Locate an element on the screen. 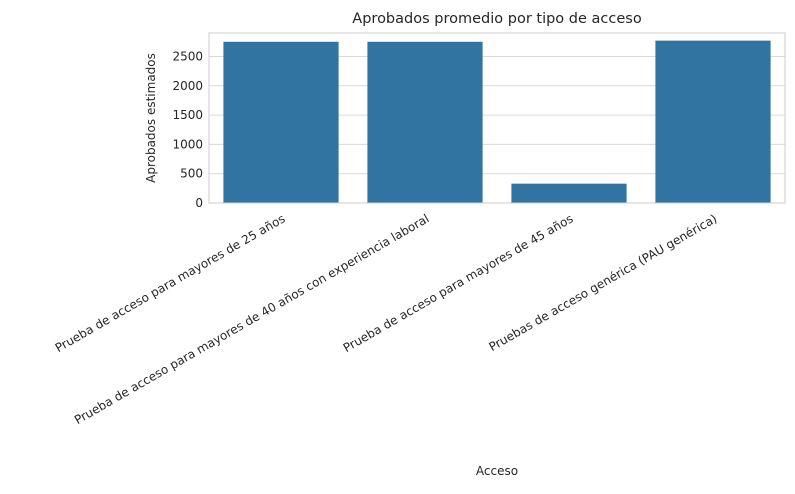 The image size is (795, 494). y-tick-labels: 0 500 1000 1500 2000 2500 is located at coordinates (187, 129).